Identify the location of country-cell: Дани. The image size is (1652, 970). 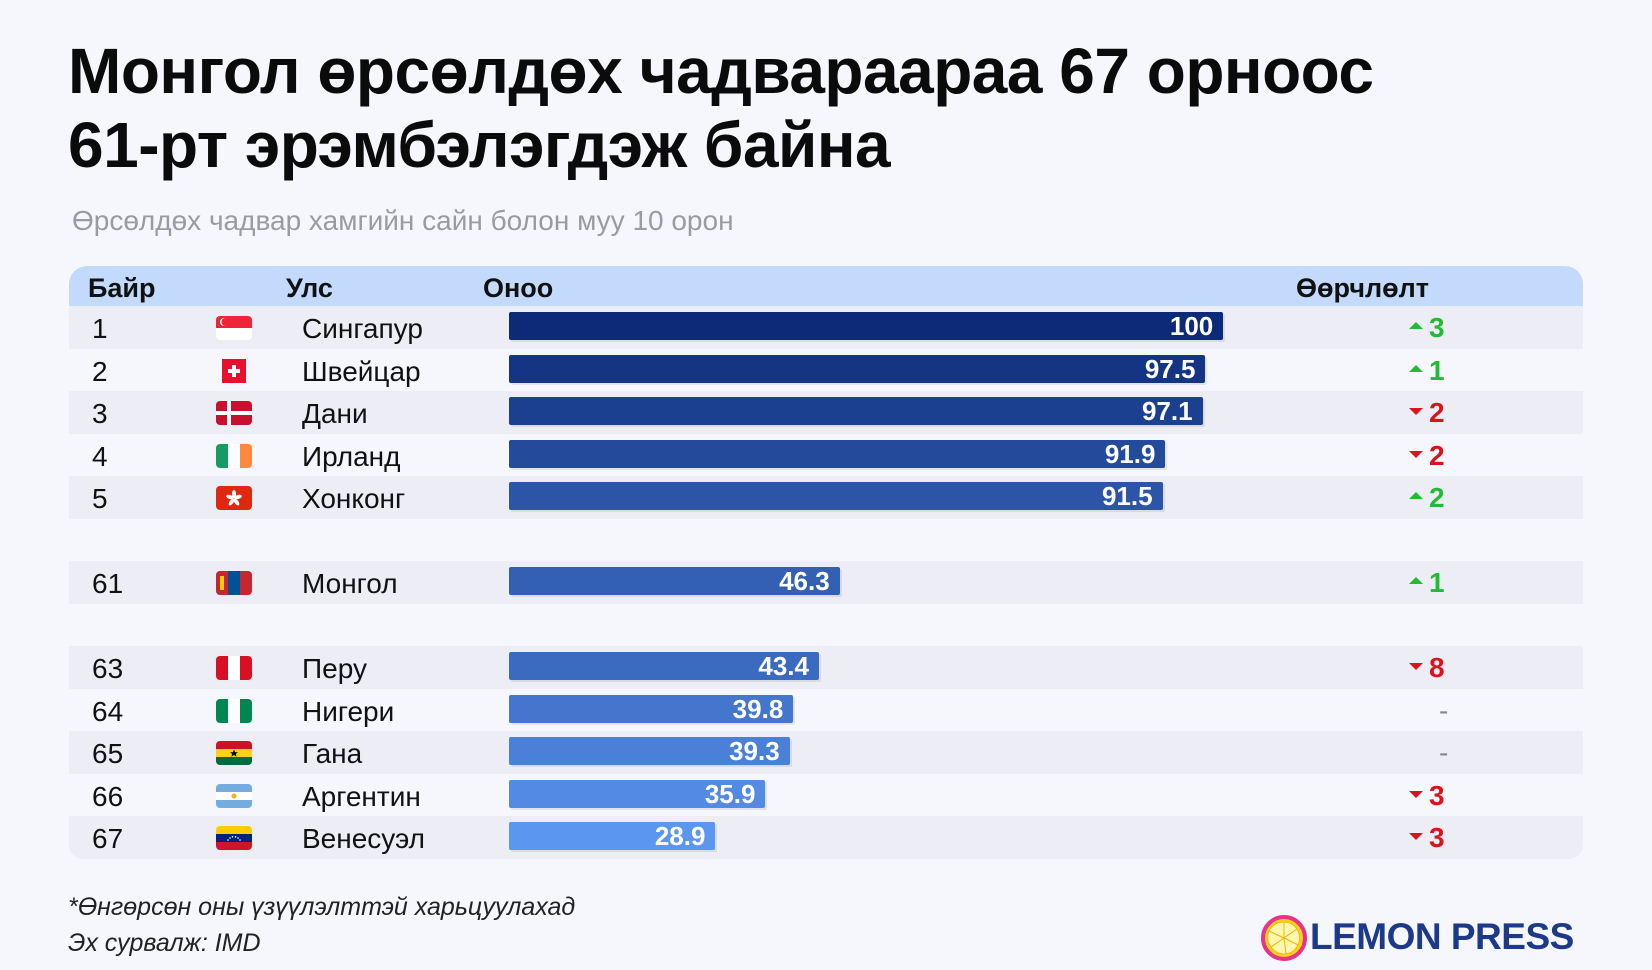
(335, 413).